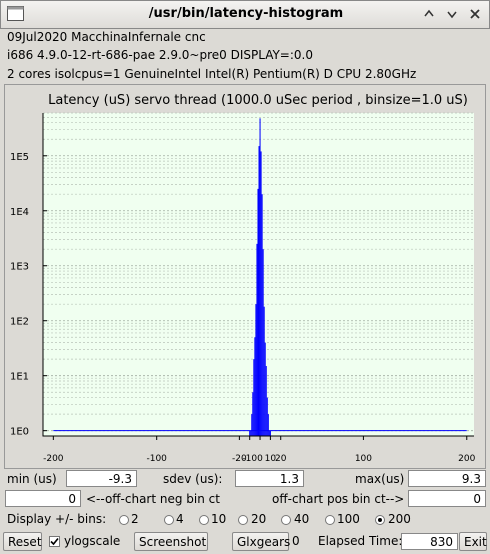 The width and height of the screenshot is (490, 554). Describe the element at coordinates (193, 479) in the screenshot. I see `label: sdev (us):` at that location.